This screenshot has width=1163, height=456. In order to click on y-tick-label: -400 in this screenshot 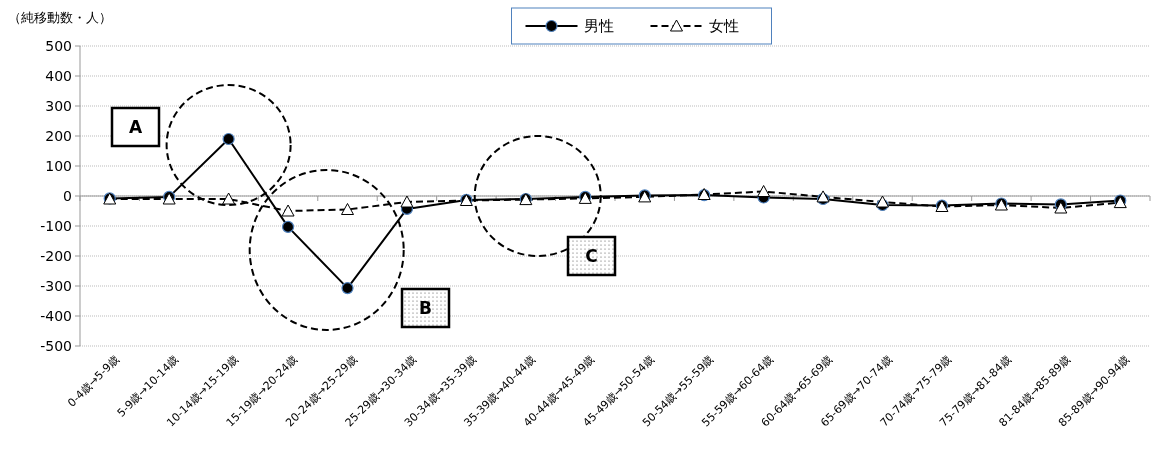, I will do `click(56, 315)`.